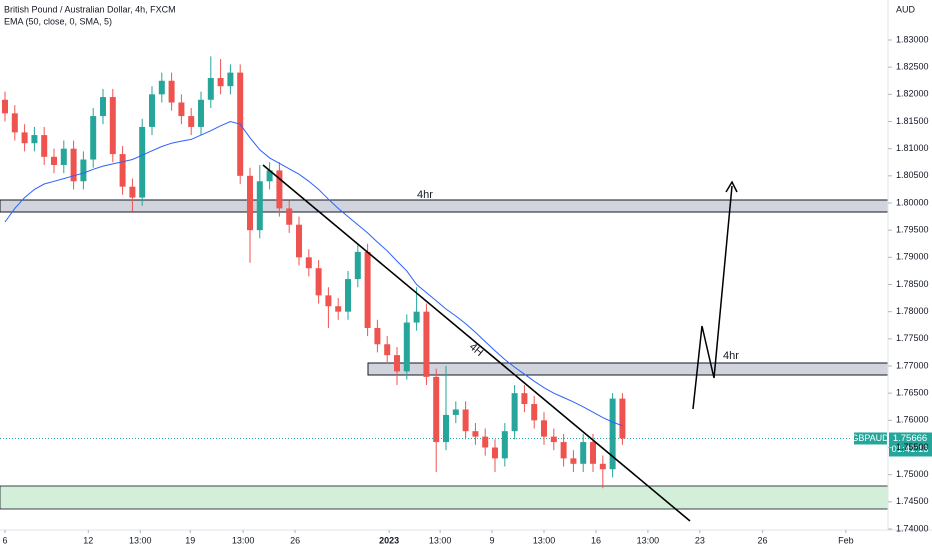 This screenshot has height=550, width=932. Describe the element at coordinates (912, 257) in the screenshot. I see `y-tick-label: 1.79000` at that location.